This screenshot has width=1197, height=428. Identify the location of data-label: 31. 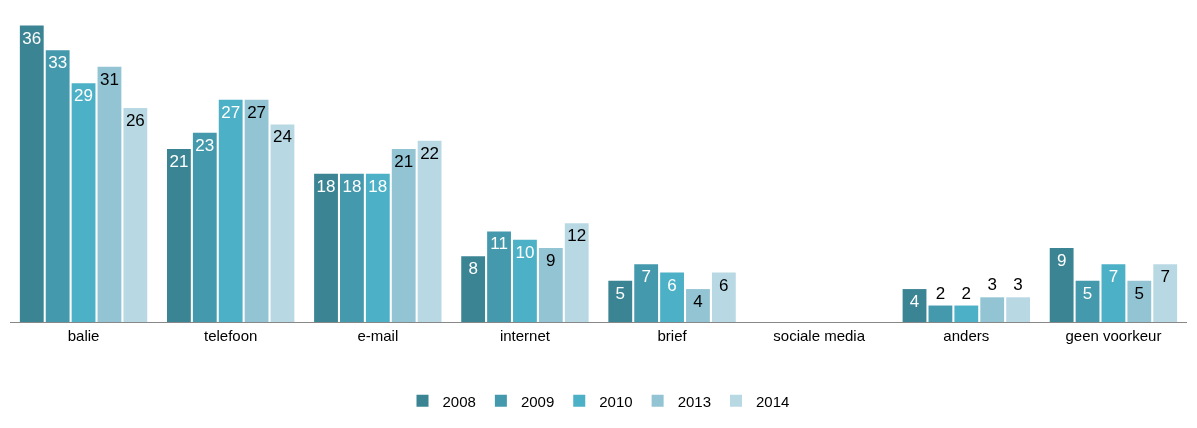
(109, 79).